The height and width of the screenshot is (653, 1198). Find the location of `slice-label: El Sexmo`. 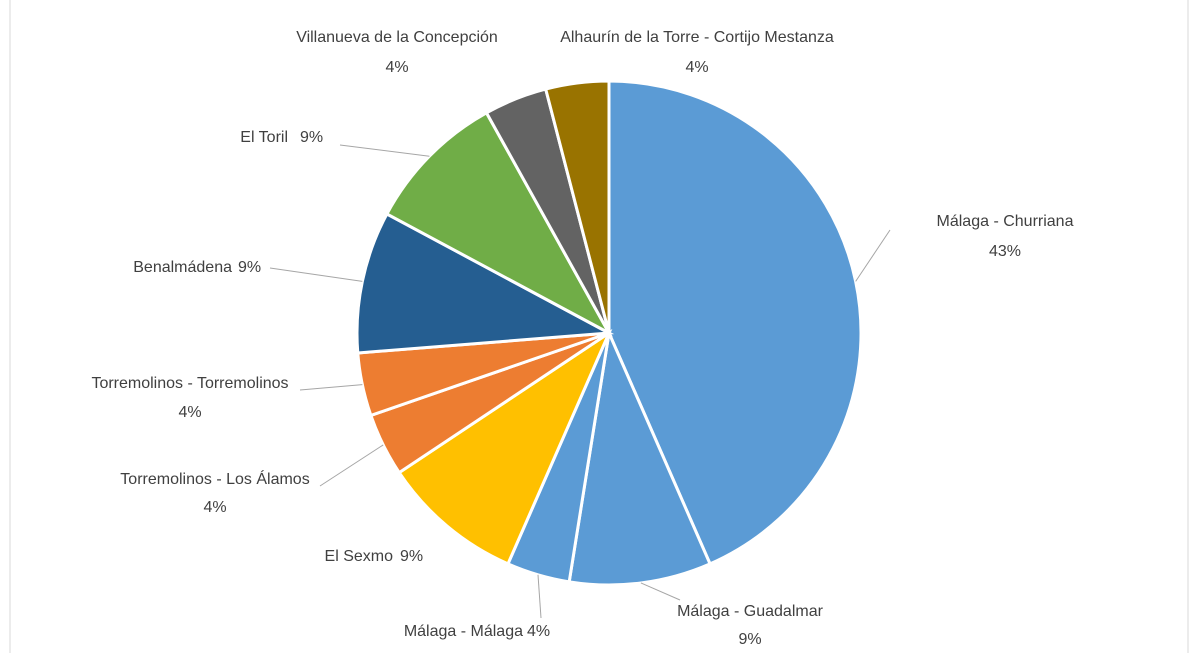

slice-label: El Sexmo is located at coordinates (359, 556).